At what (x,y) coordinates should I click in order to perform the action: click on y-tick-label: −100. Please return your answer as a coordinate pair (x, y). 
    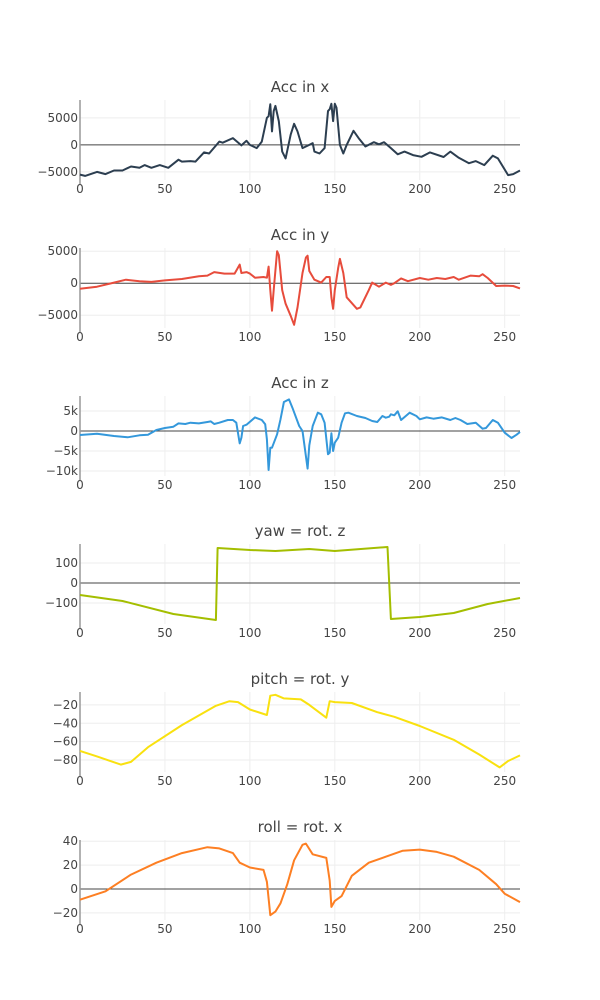
    Looking at the image, I should click on (61, 603).